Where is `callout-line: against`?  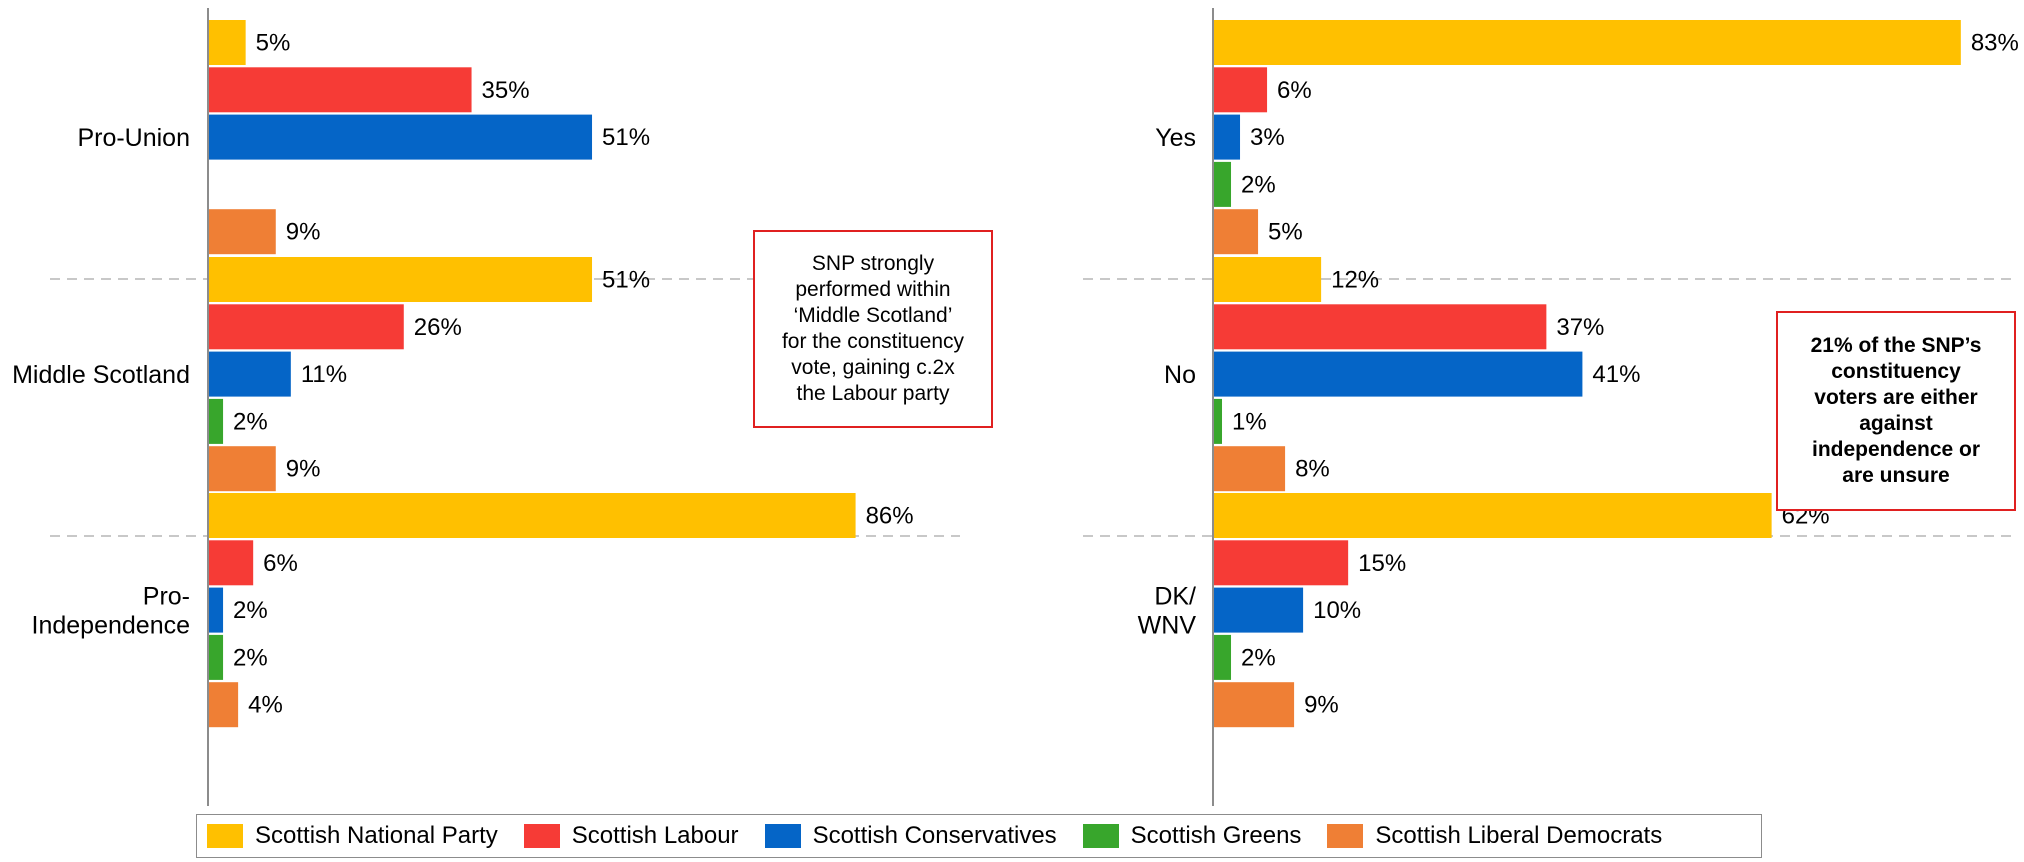
callout-line: against is located at coordinates (1896, 423).